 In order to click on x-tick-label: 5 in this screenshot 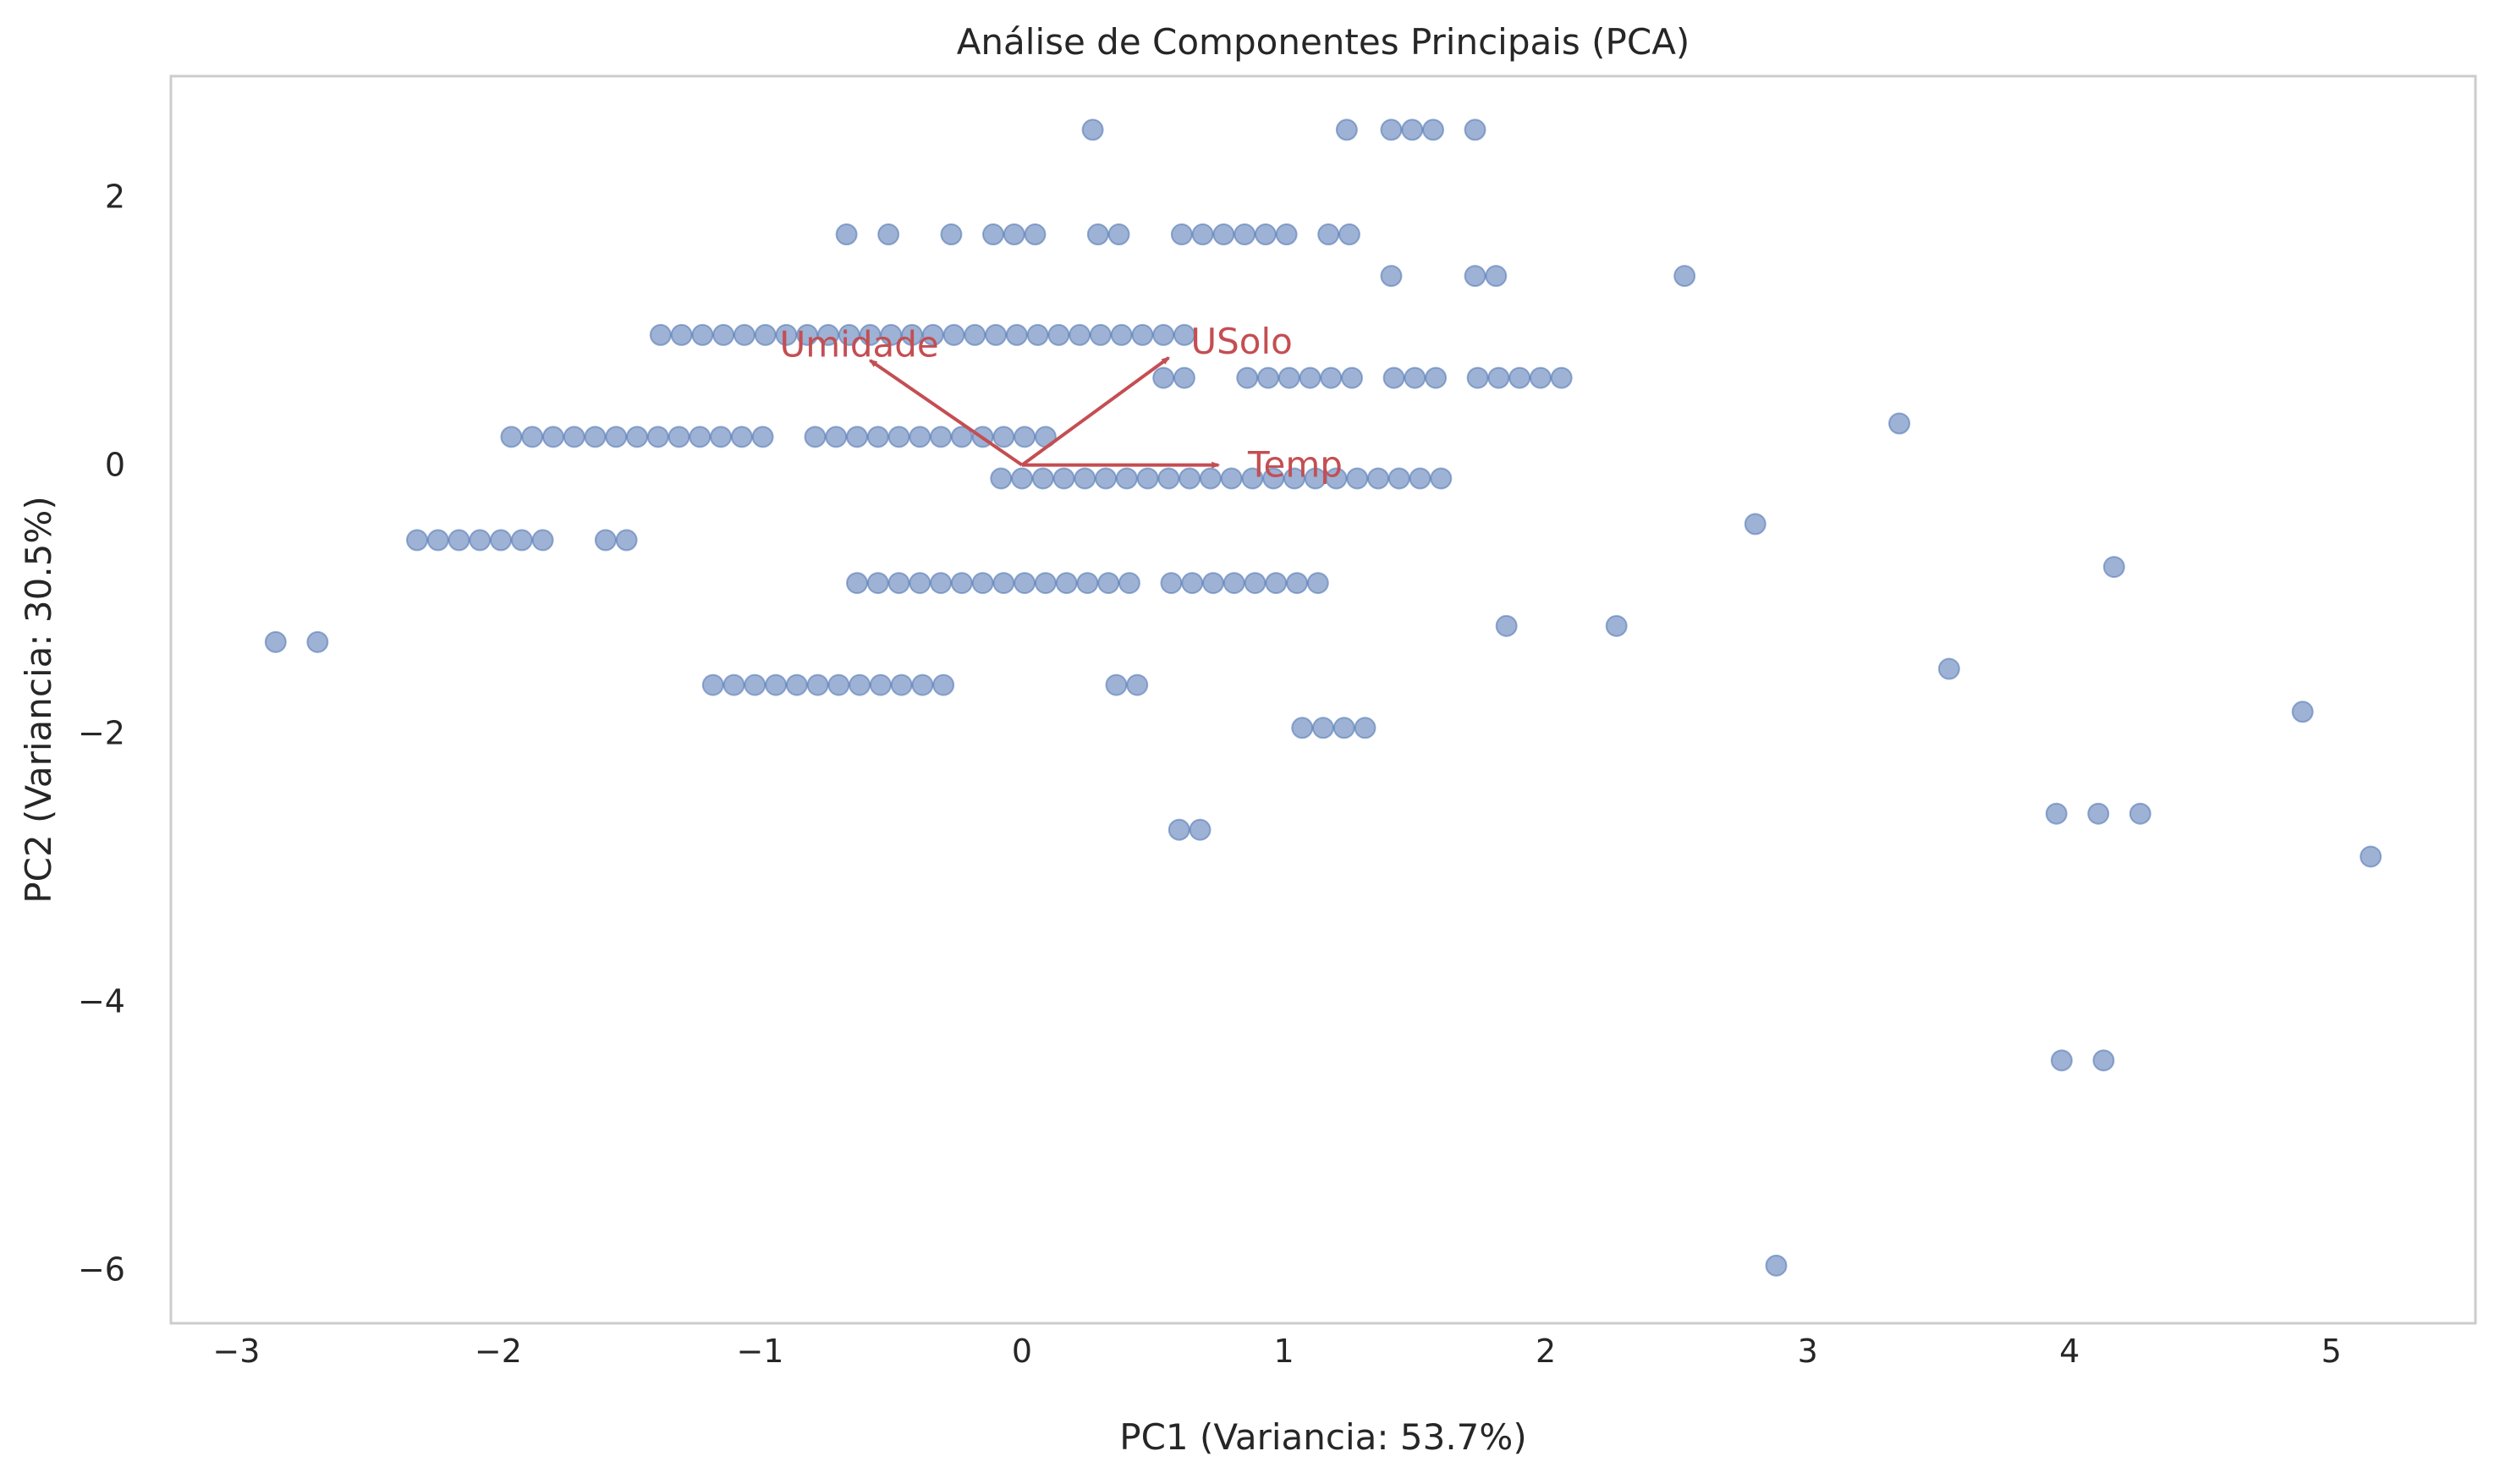, I will do `click(2331, 1351)`.